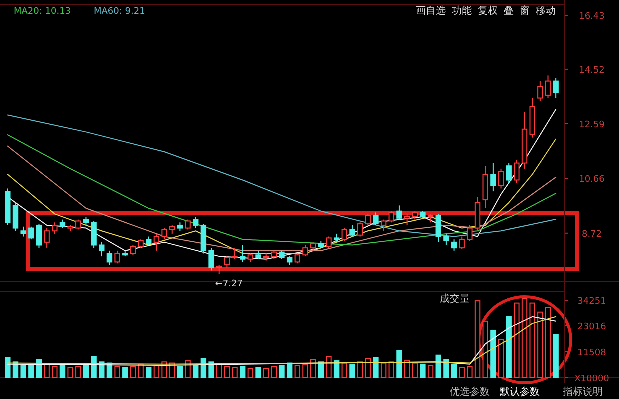 The image size is (619, 399). I want to click on text: 指标说明, so click(582, 392).